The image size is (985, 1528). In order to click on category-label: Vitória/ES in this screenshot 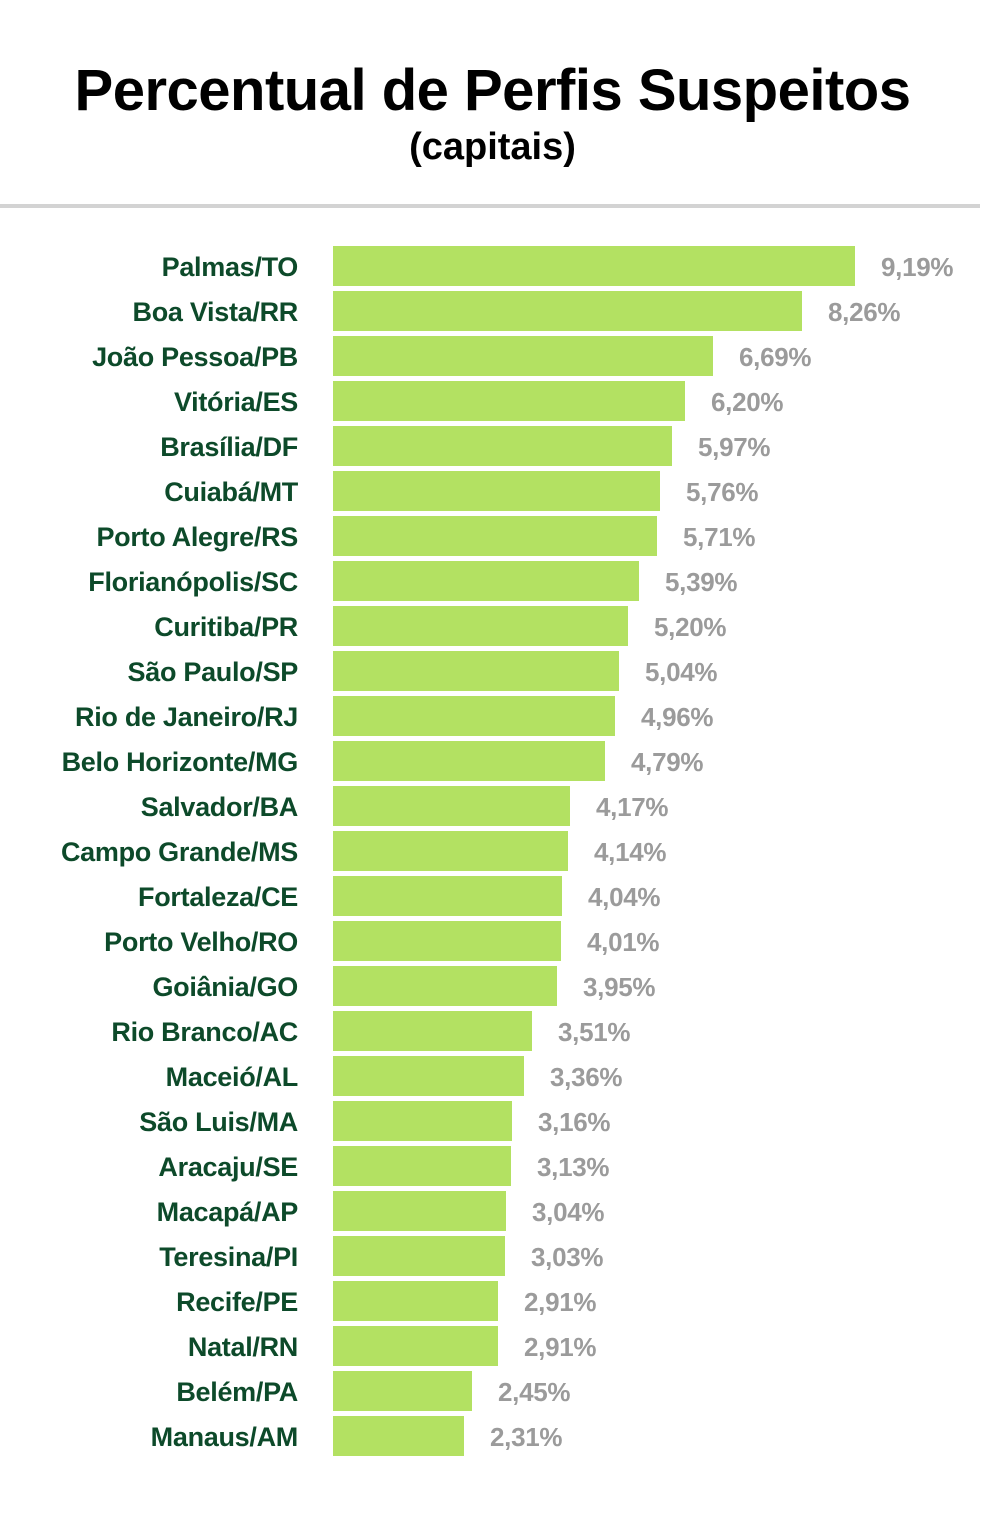, I will do `click(235, 402)`.